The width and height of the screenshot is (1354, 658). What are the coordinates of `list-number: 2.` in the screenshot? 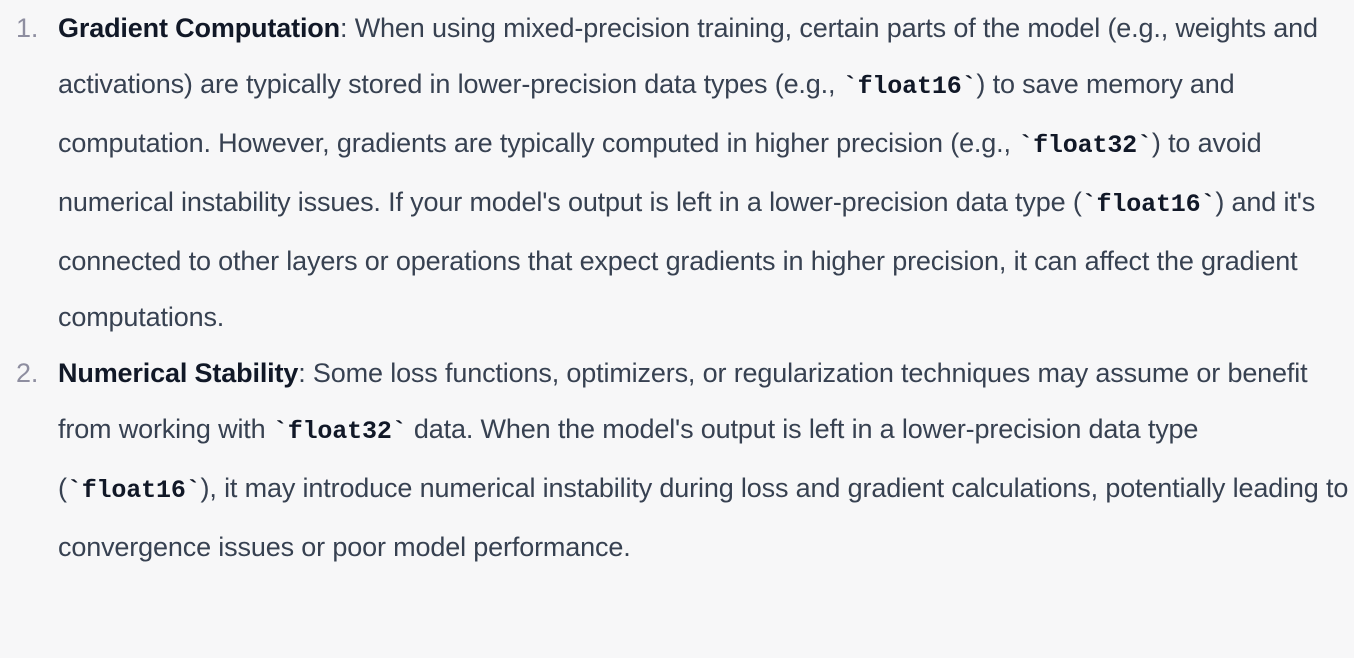 It's located at (27, 373).